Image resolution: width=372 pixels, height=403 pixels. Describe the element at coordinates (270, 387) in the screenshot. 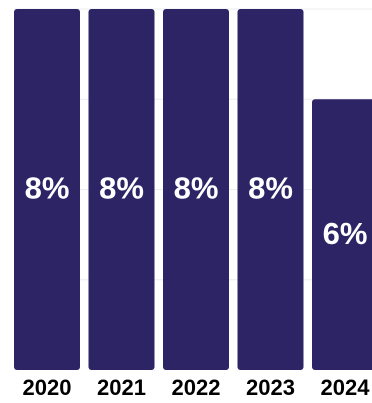

I see `x-tick-label-2023: 2023` at that location.